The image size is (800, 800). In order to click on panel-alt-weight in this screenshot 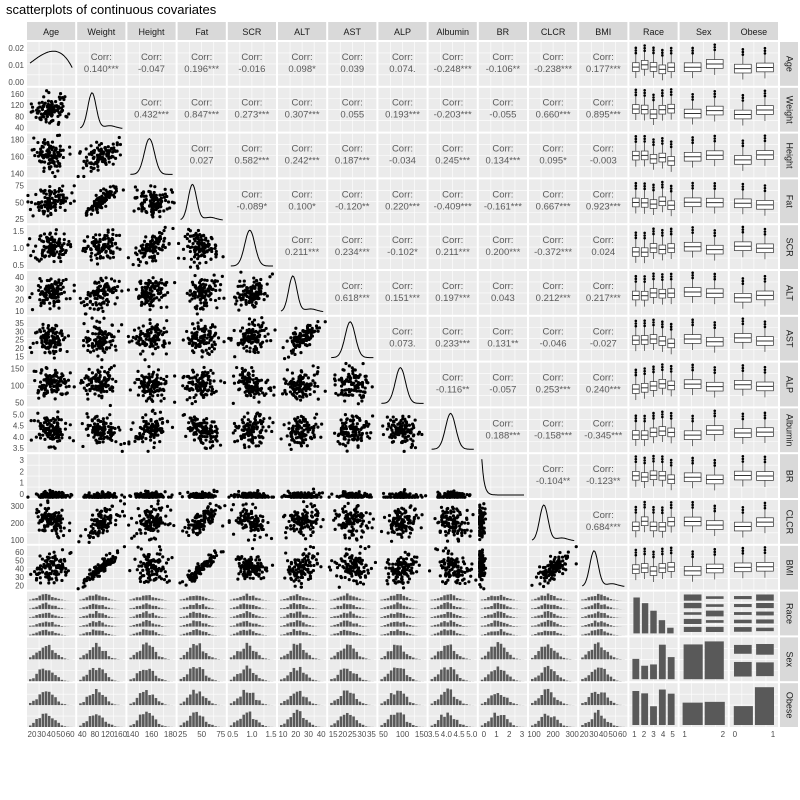, I will do `click(101, 293)`.